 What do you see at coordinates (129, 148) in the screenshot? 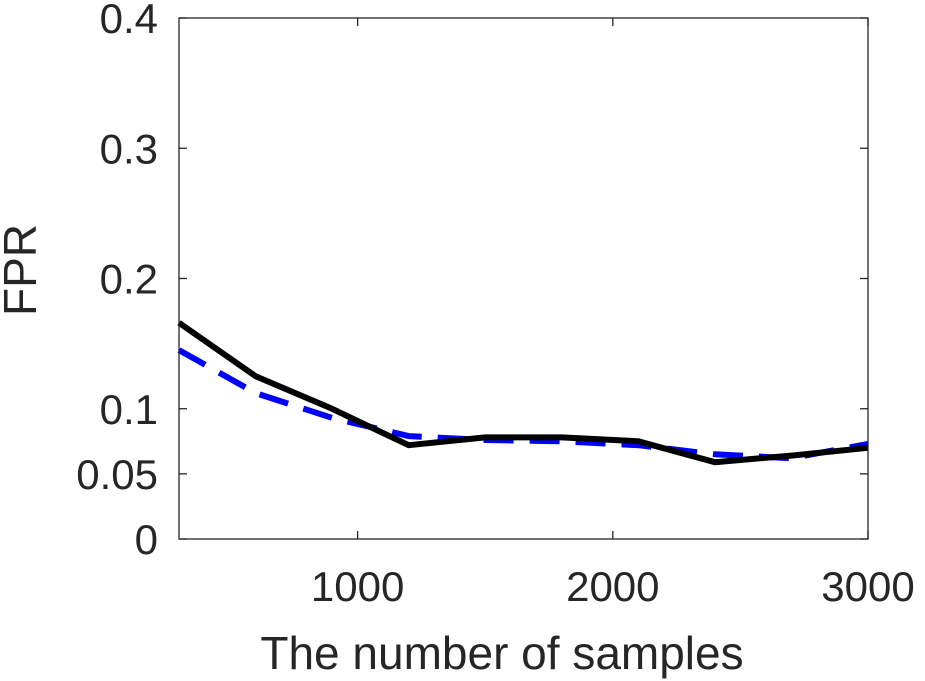
I see `y-tick-label: 0.3` at bounding box center [129, 148].